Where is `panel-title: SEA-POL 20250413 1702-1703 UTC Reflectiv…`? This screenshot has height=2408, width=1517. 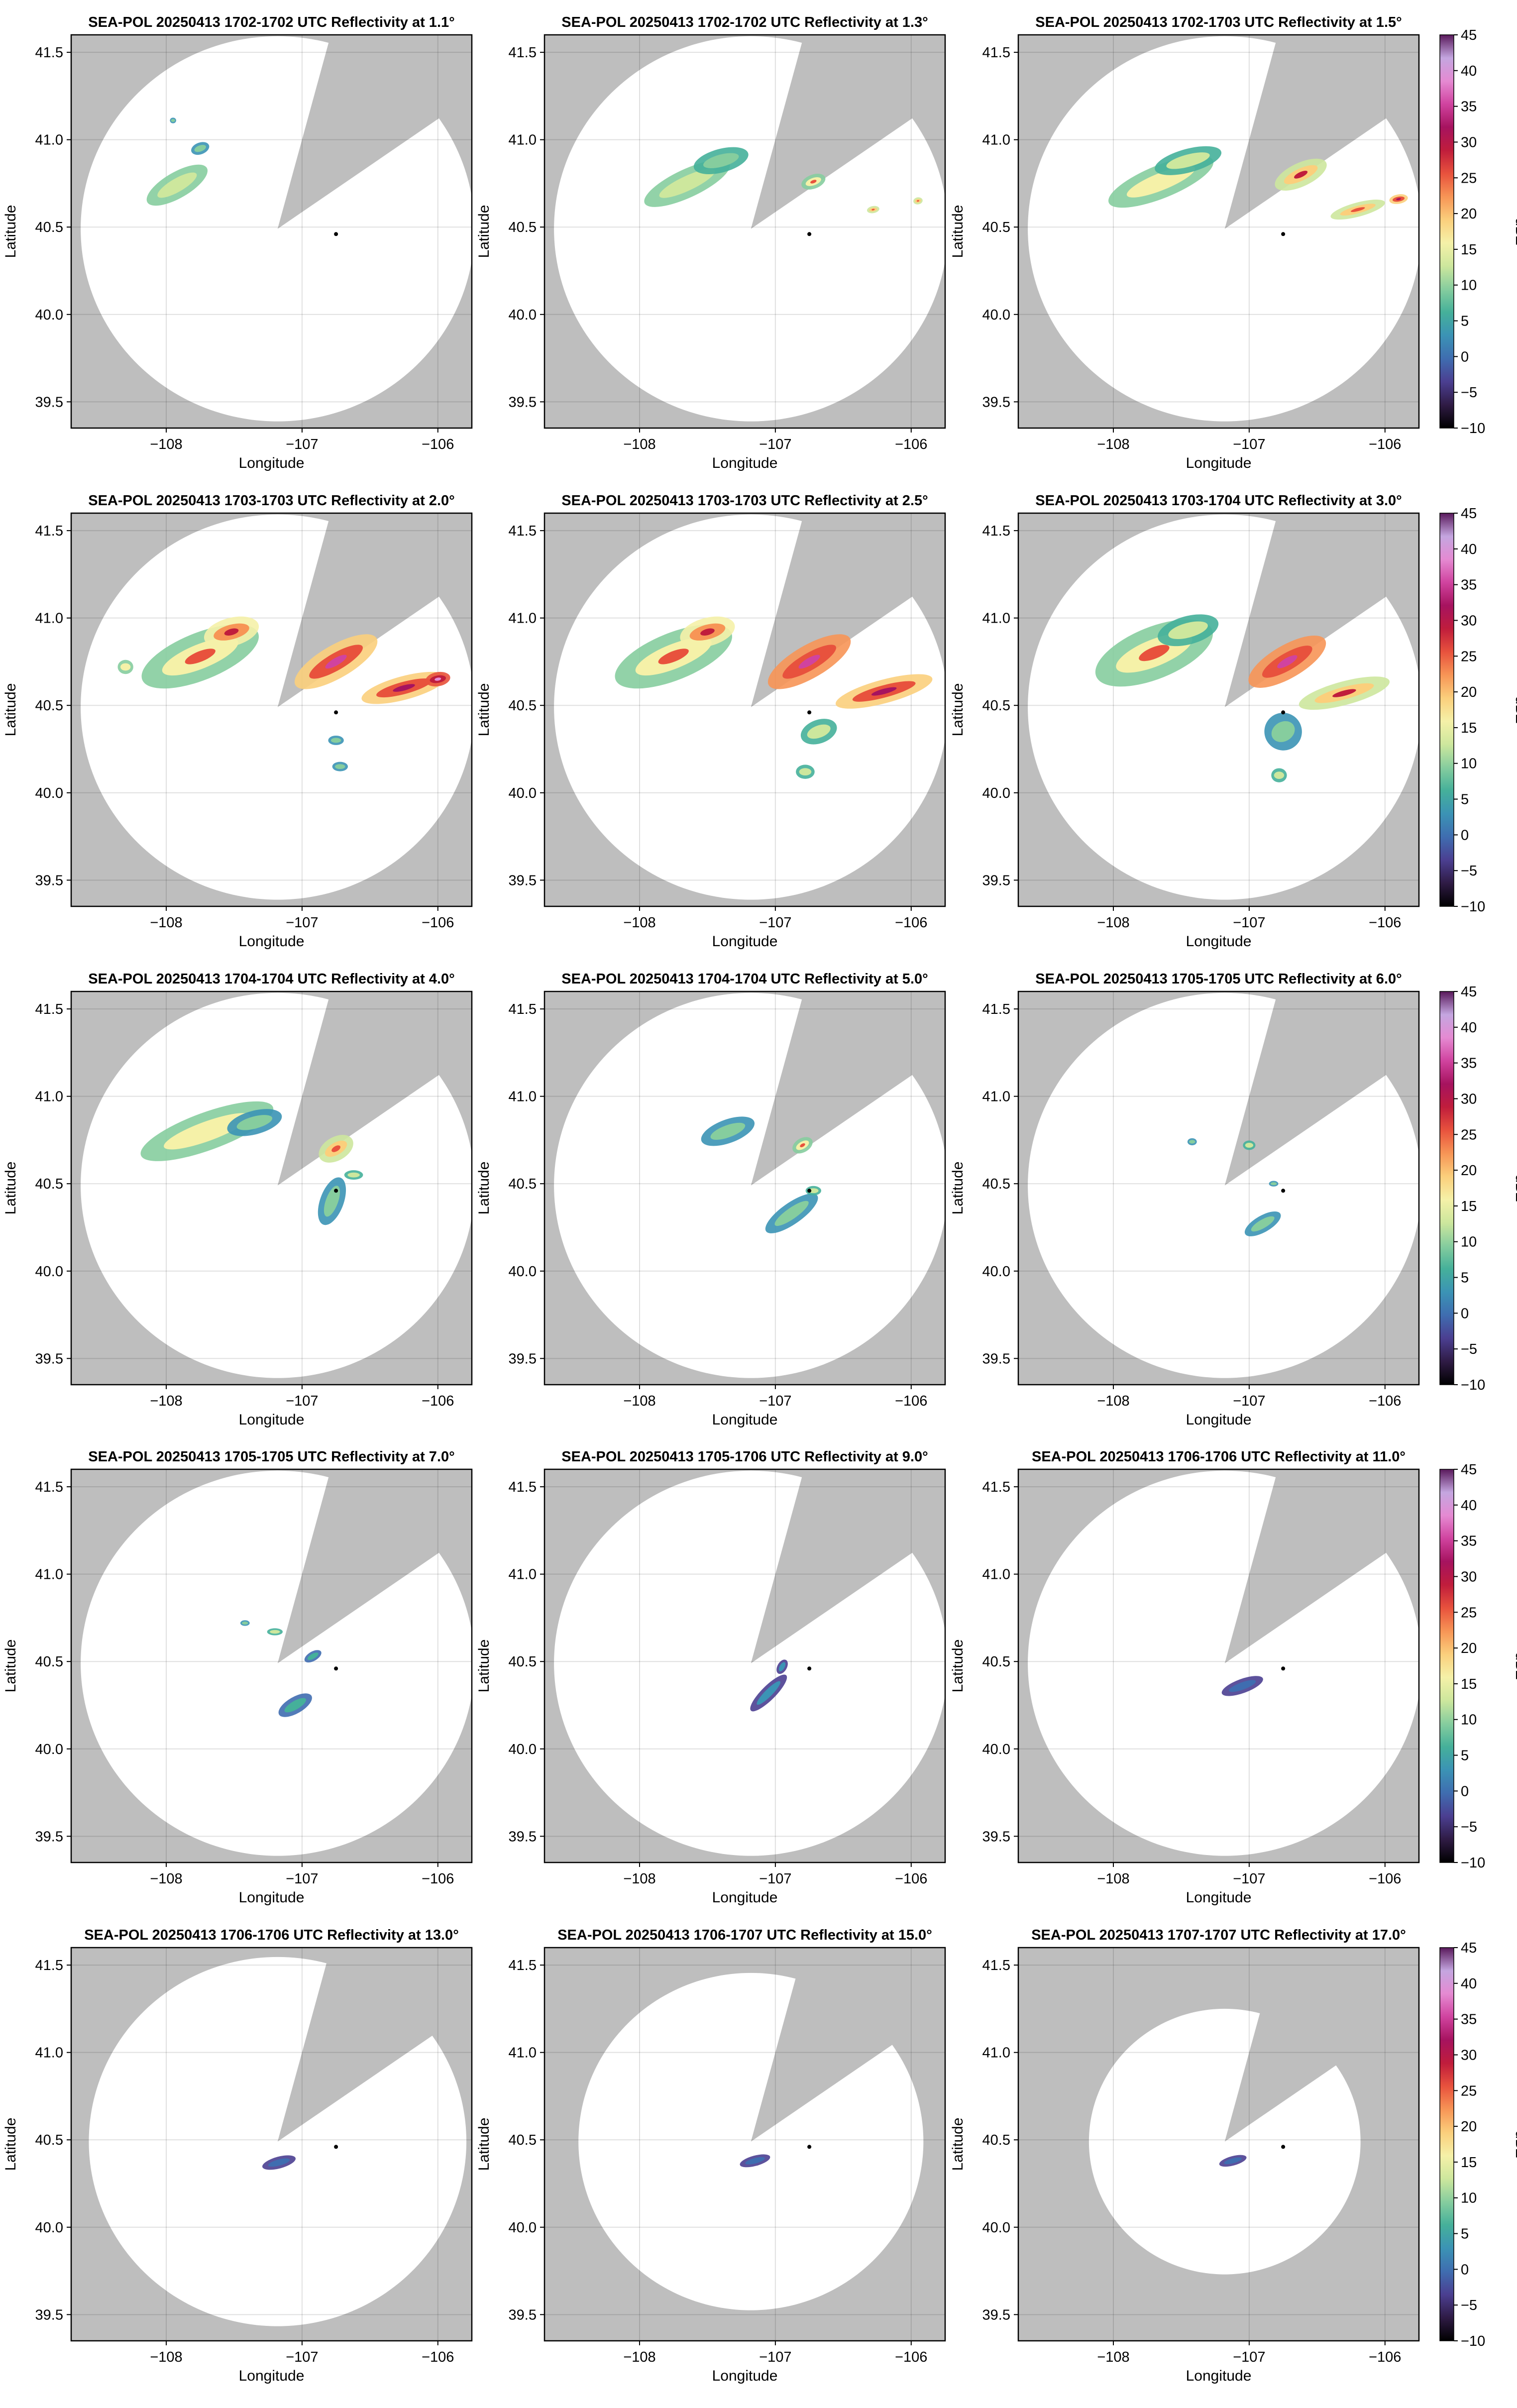 panel-title: SEA-POL 20250413 1702-1703 UTC Reflectiv… is located at coordinates (1218, 22).